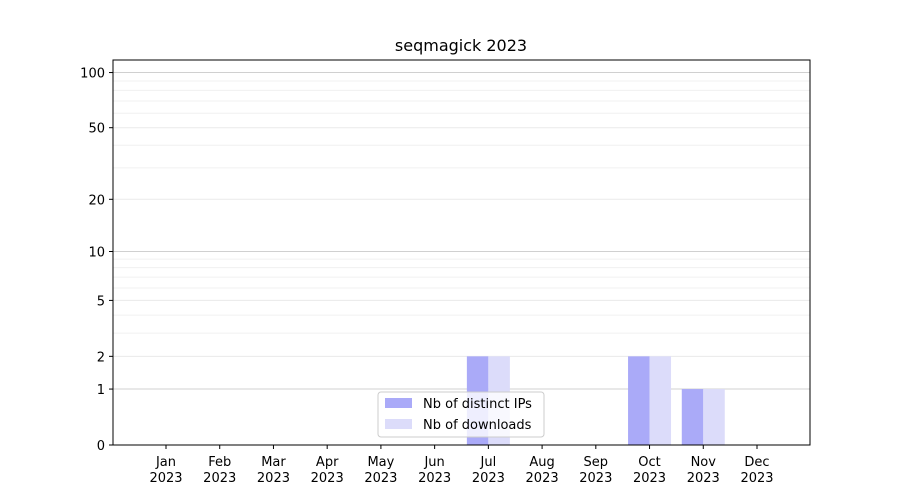 Image resolution: width=900 pixels, height=504 pixels. What do you see at coordinates (219, 462) in the screenshot?
I see `x-tick-label: Feb` at bounding box center [219, 462].